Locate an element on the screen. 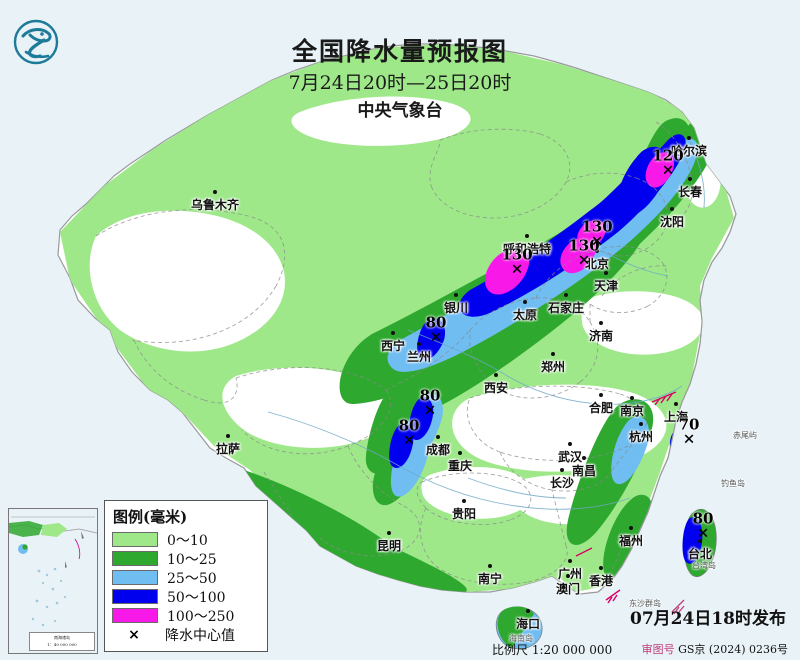 Image resolution: width=800 pixels, height=660 pixels. legend-band-label: 0～10 is located at coordinates (187, 540).